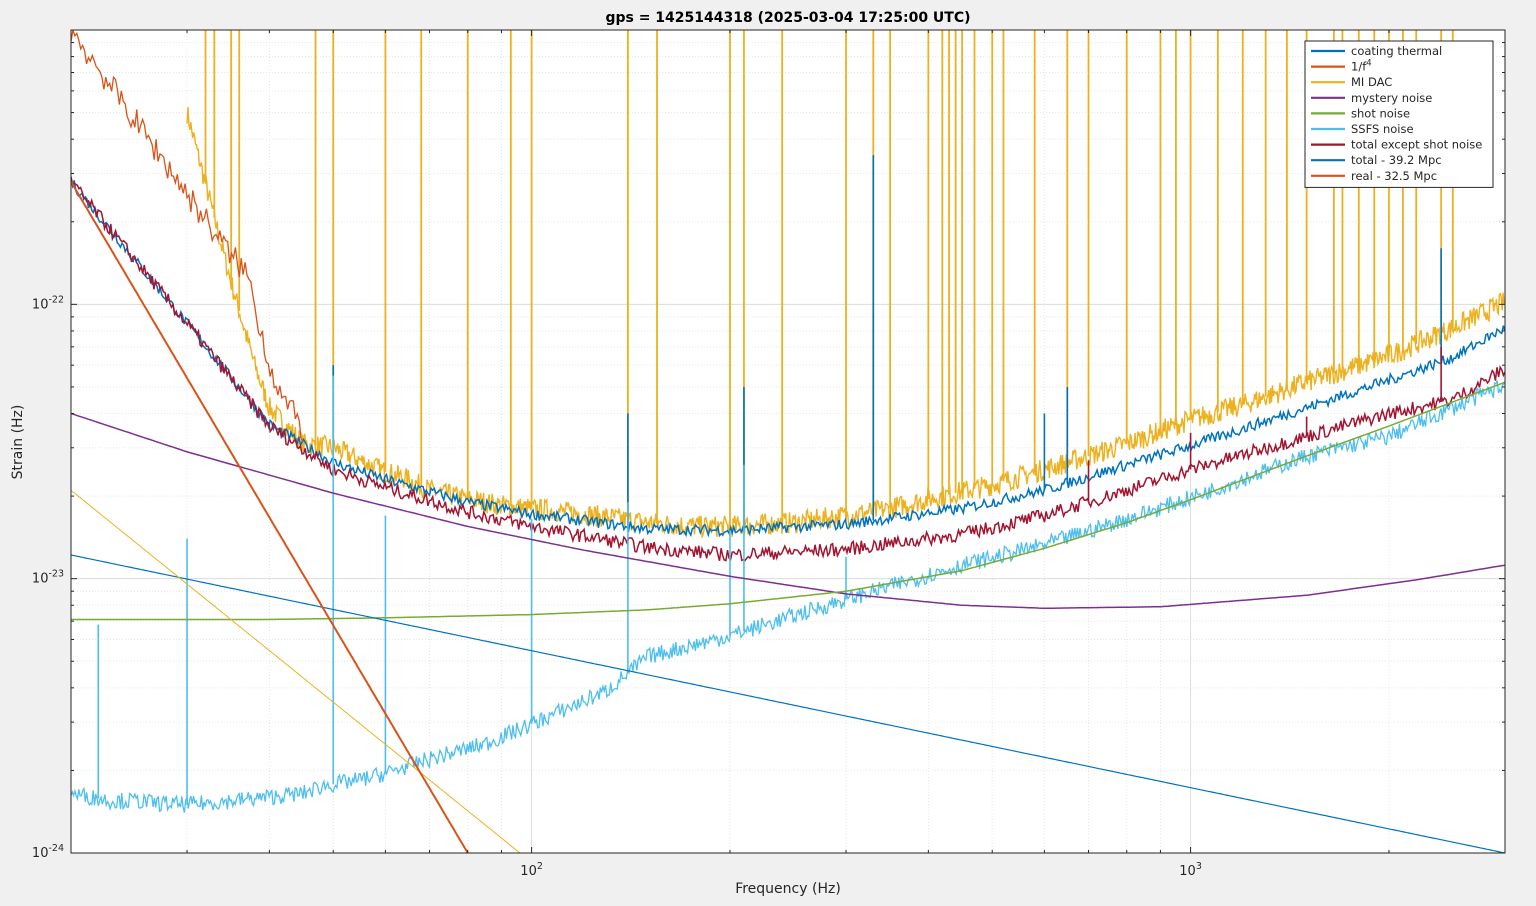  Describe the element at coordinates (1416, 145) in the screenshot. I see `legend-label: total except shot noise` at that location.